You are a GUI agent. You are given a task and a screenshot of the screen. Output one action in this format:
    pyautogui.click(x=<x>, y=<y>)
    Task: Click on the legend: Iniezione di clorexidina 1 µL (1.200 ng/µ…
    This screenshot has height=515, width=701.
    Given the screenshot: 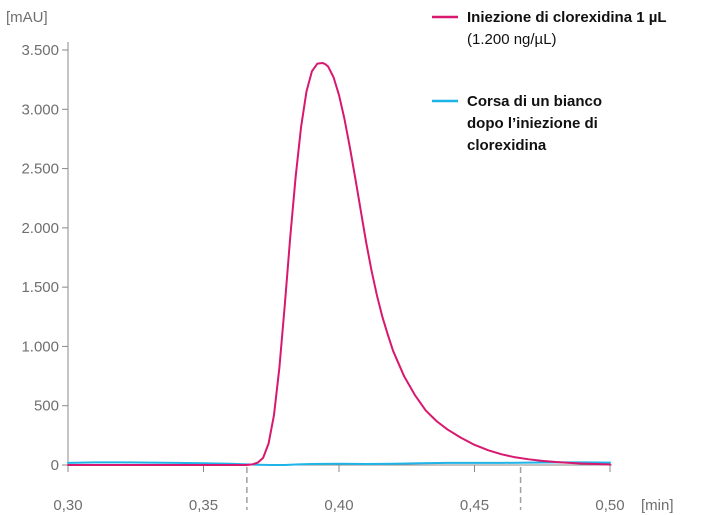 What is the action you would take?
    pyautogui.click(x=549, y=81)
    